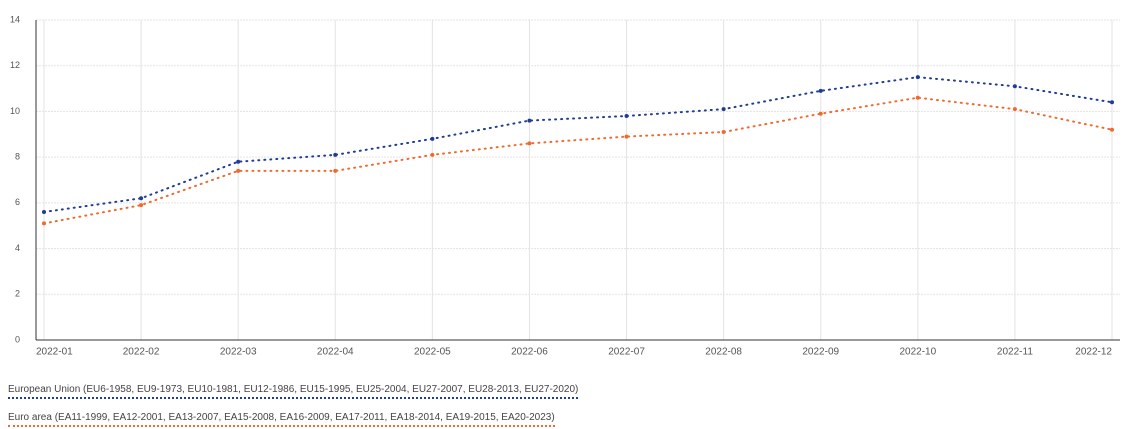 This screenshot has height=429, width=1126. What do you see at coordinates (335, 352) in the screenshot?
I see `x-tick-label: 2022-04` at bounding box center [335, 352].